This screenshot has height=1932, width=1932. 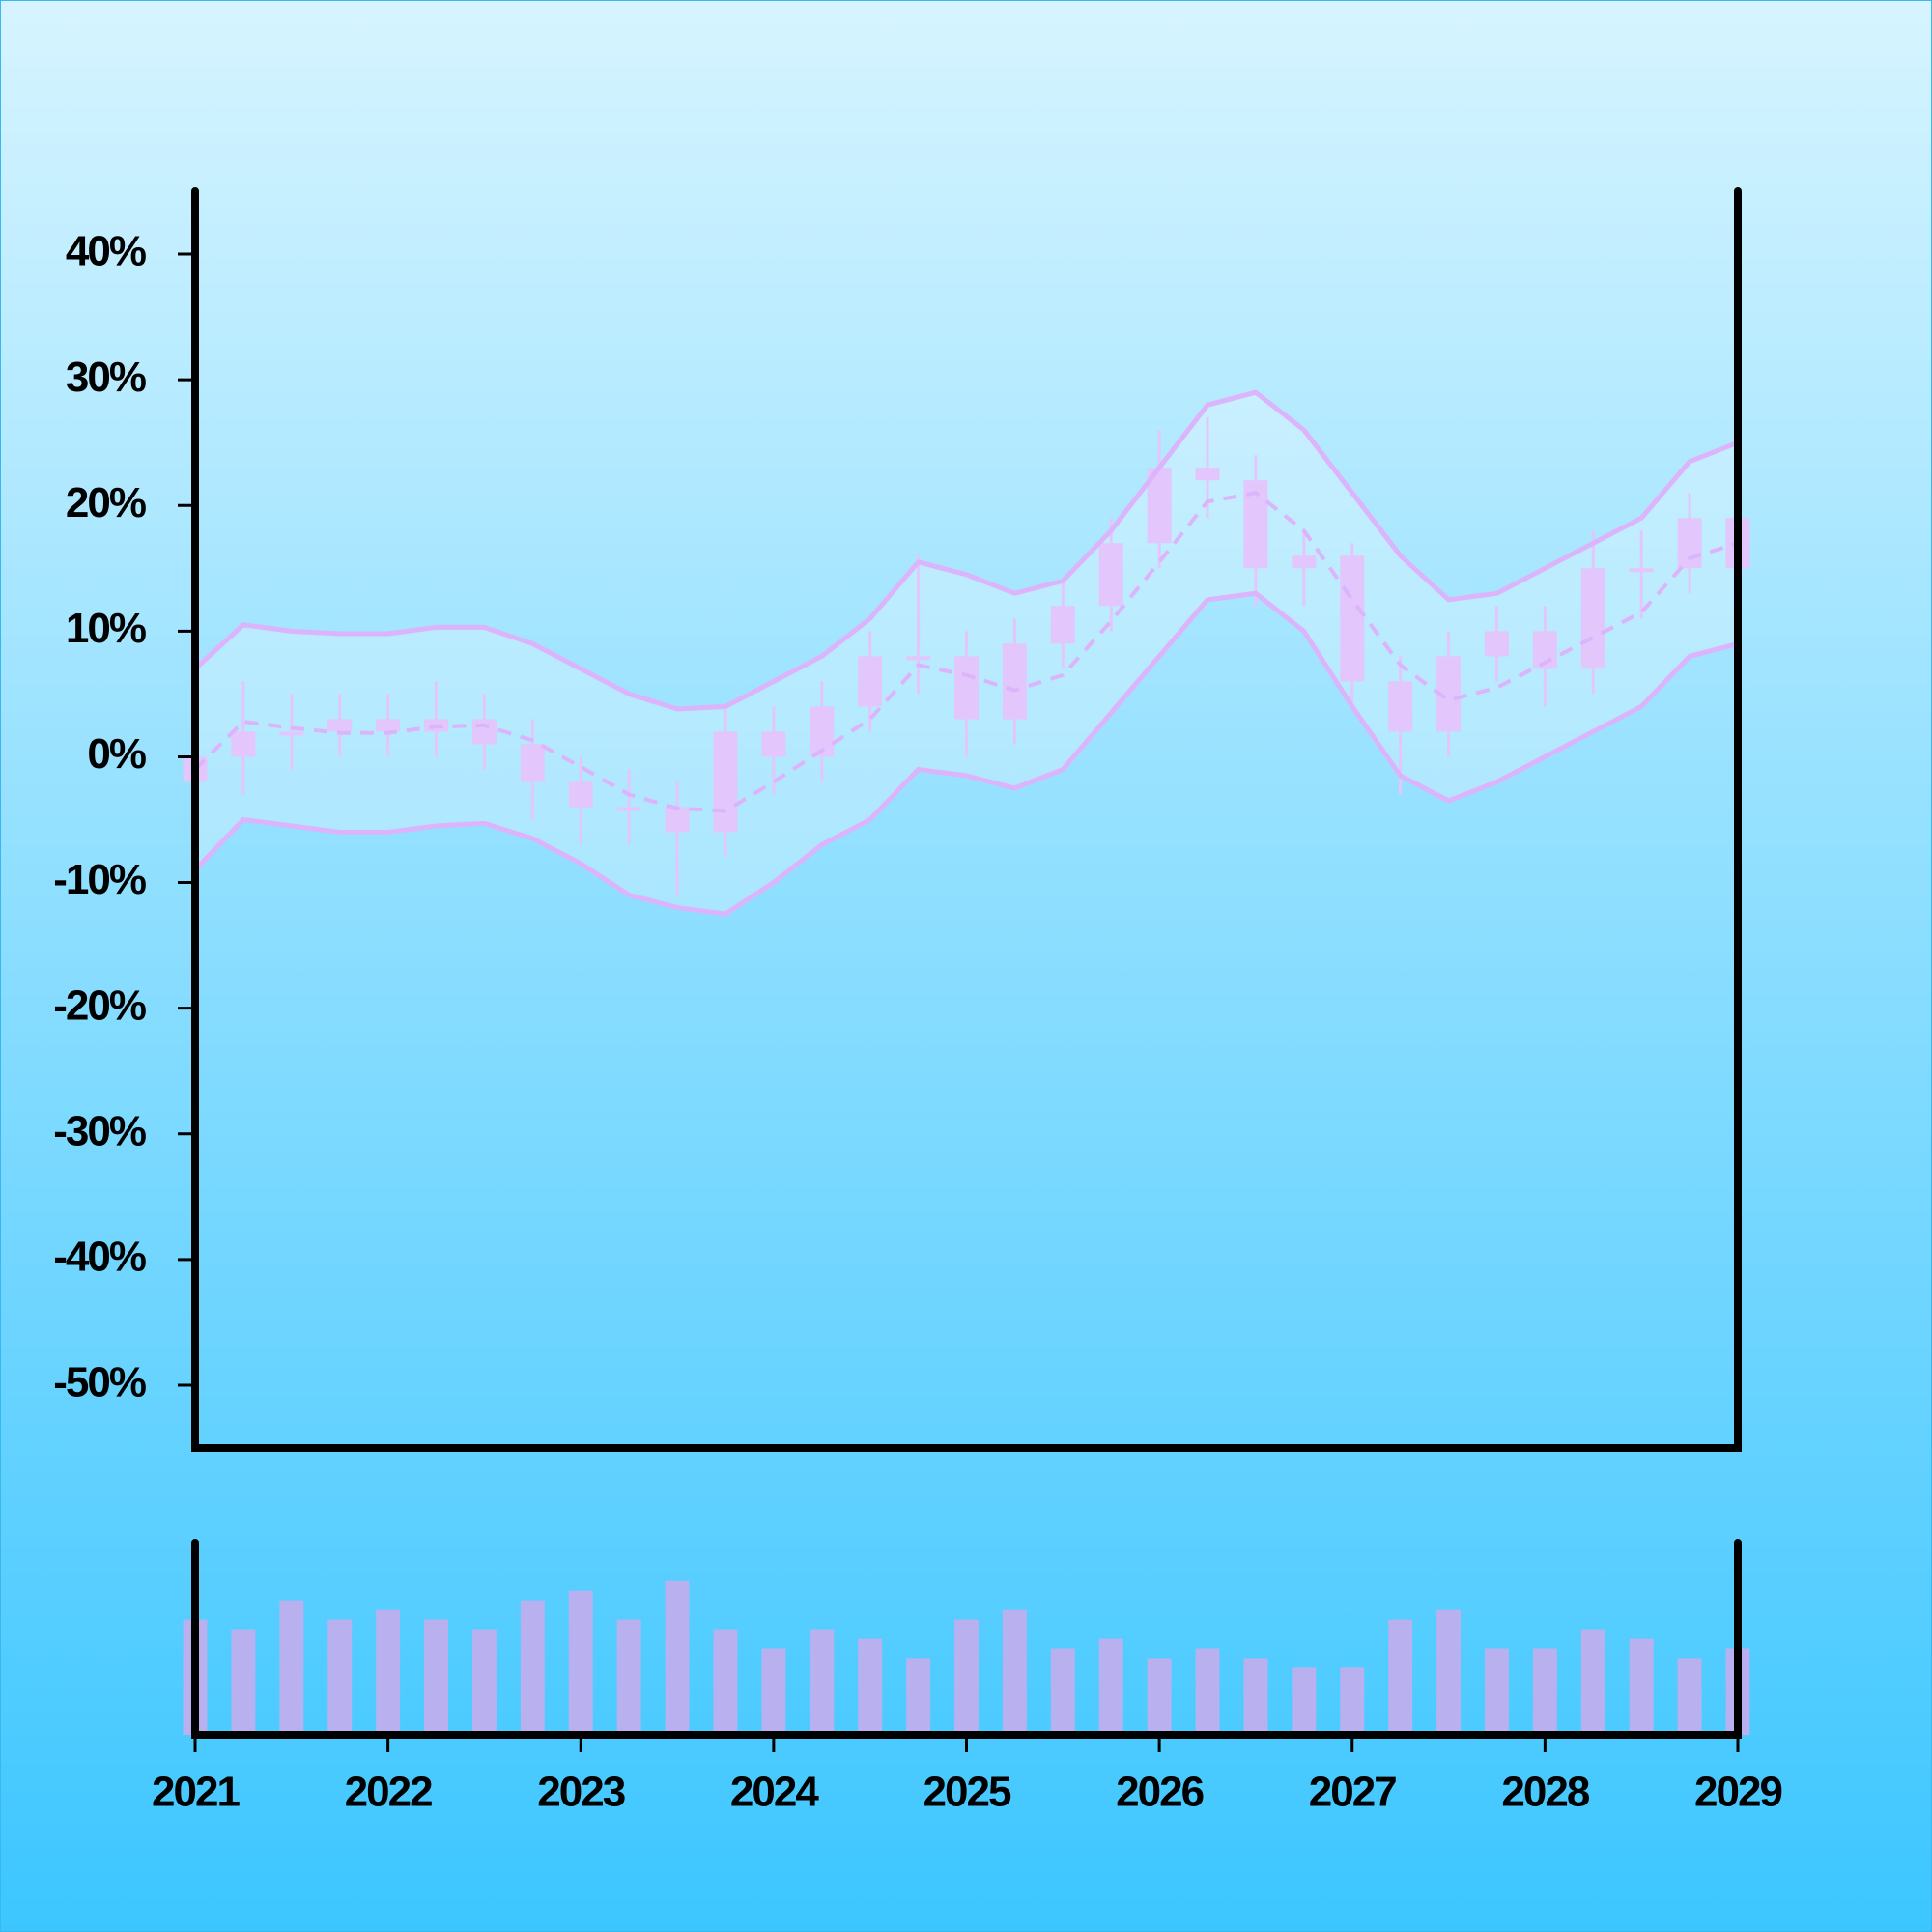 I want to click on upper-band, so click(x=966, y=550).